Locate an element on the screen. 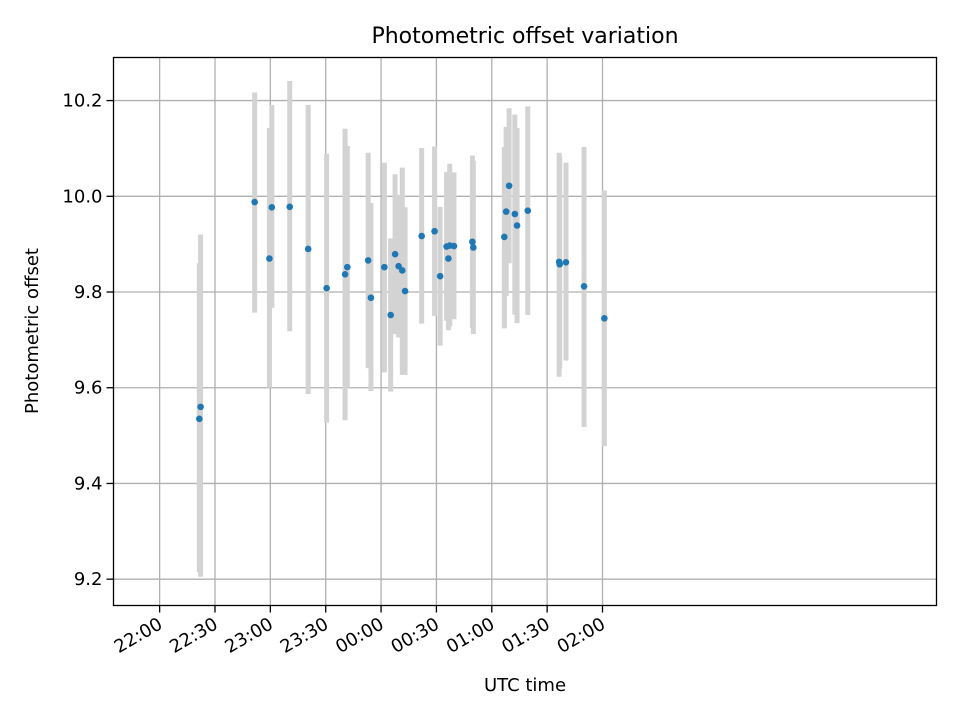 The width and height of the screenshot is (960, 720). x-axis-label: UTC time is located at coordinates (525, 685).